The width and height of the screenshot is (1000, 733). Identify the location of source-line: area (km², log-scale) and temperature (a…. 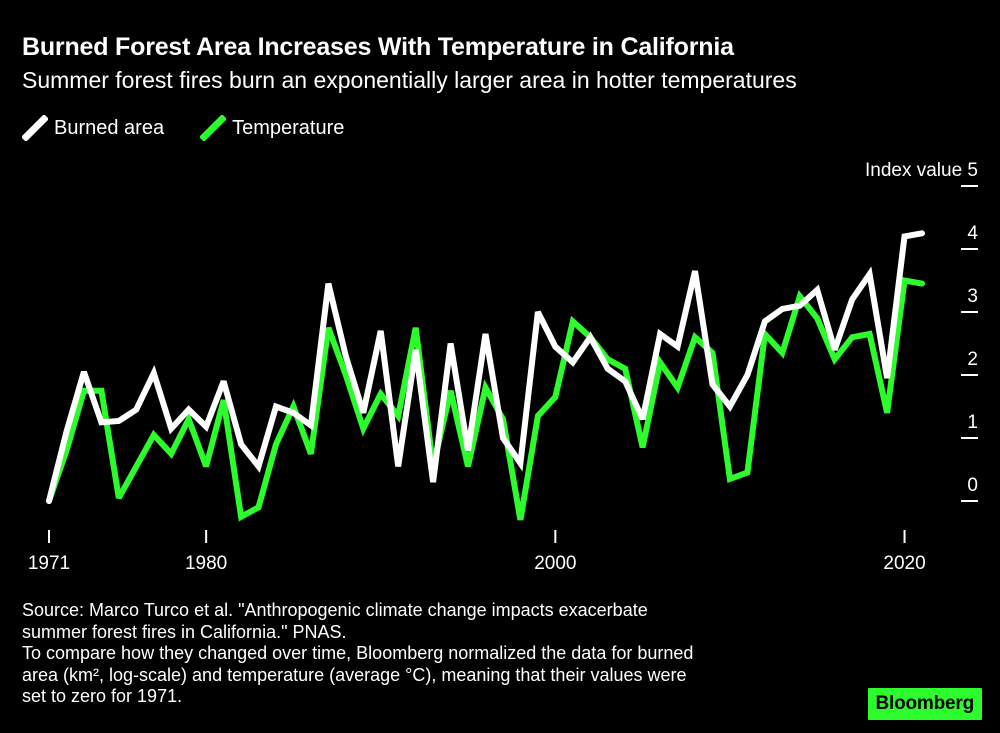
(354, 674).